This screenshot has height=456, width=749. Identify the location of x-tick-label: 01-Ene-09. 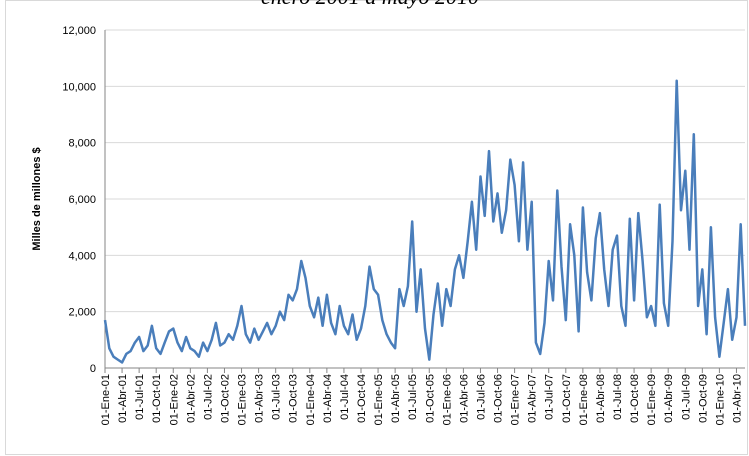
(652, 399).